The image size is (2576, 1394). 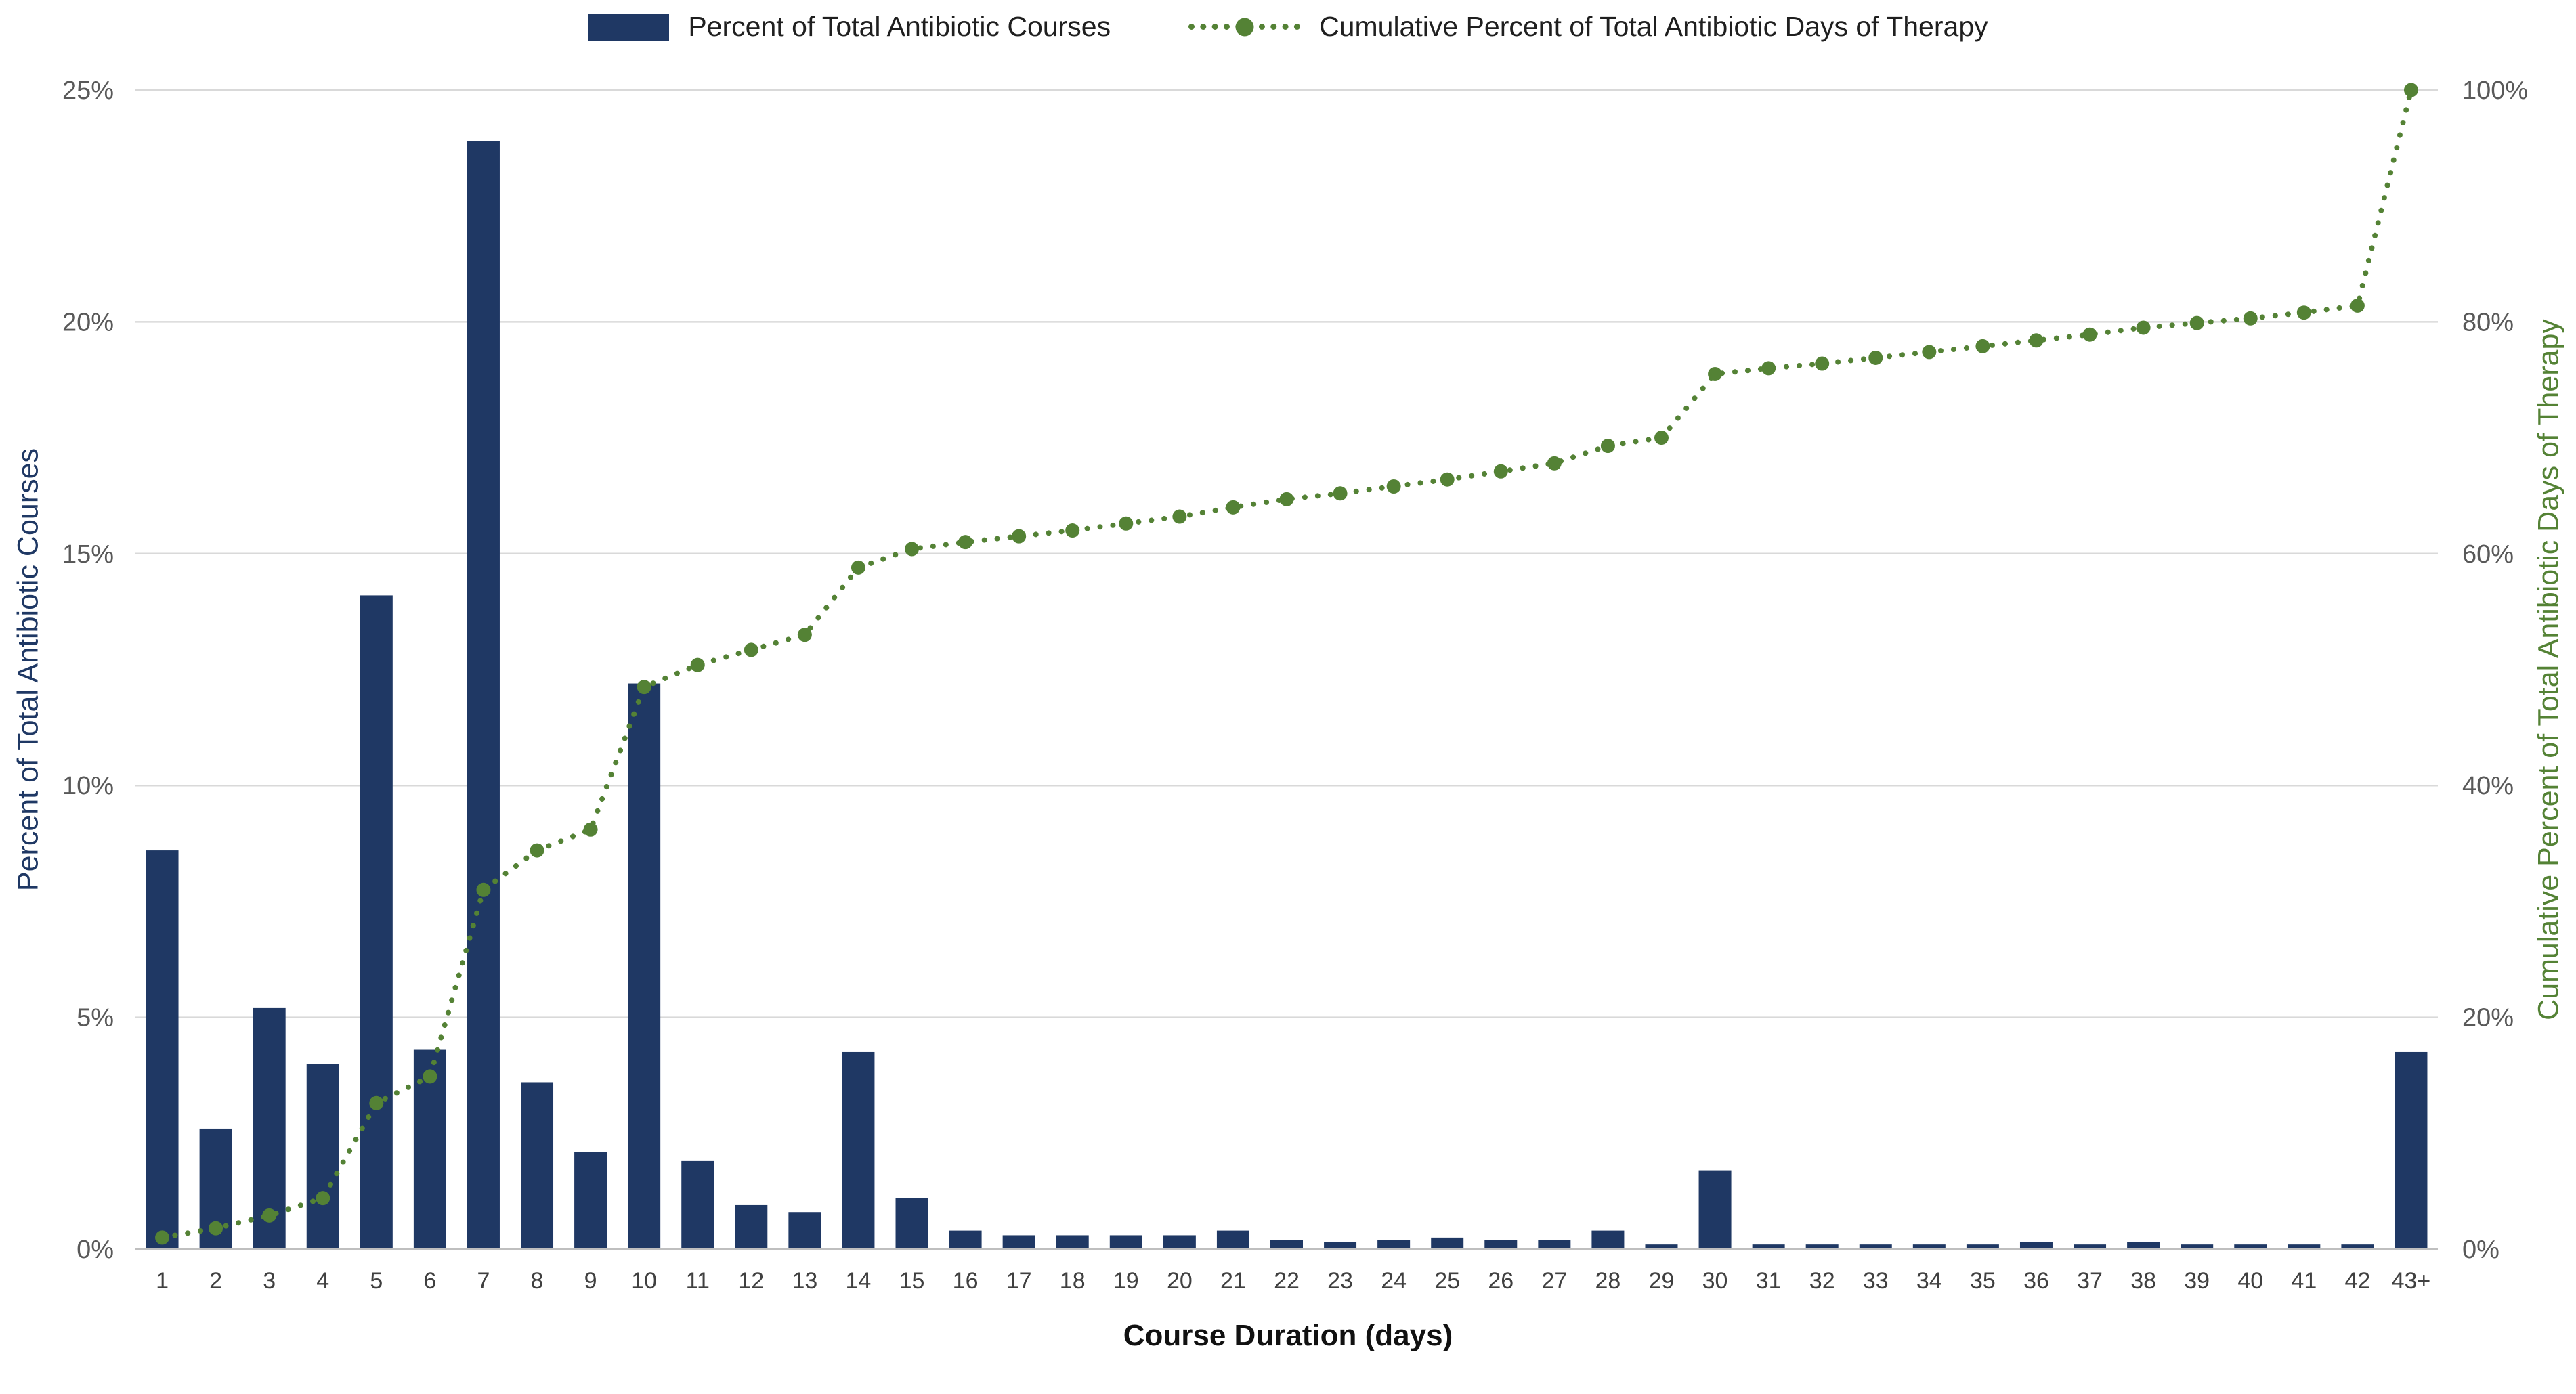 What do you see at coordinates (2304, 1281) in the screenshot?
I see `svg-text: 41` at bounding box center [2304, 1281].